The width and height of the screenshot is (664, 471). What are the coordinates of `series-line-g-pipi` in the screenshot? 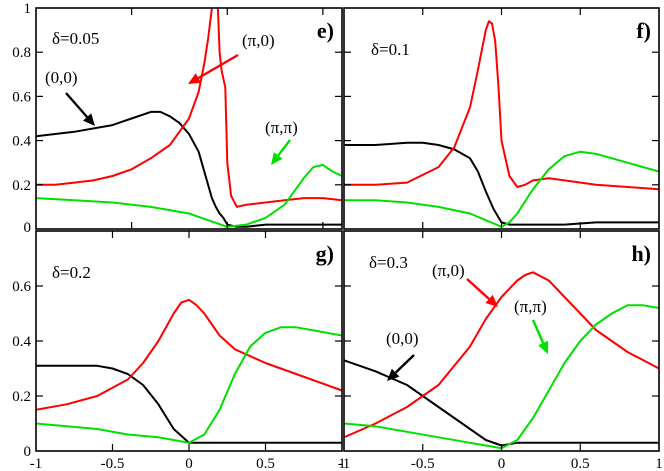 It's located at (189, 385).